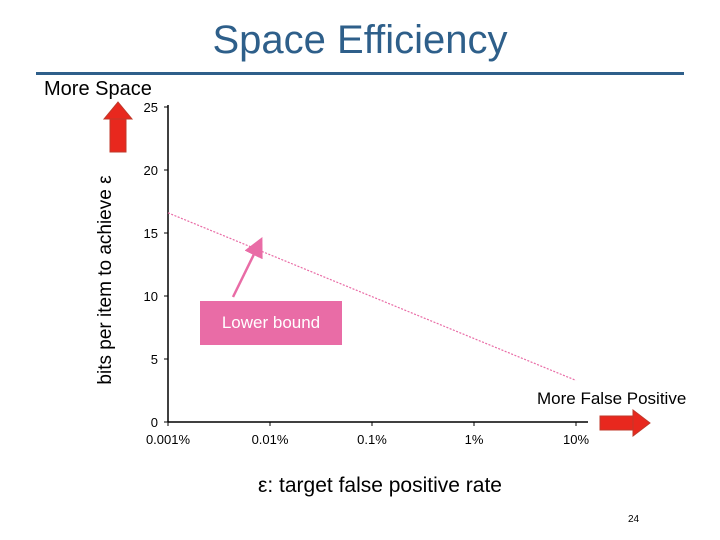 The image size is (720, 540). Describe the element at coordinates (360, 73) in the screenshot. I see `title-rule` at that location.